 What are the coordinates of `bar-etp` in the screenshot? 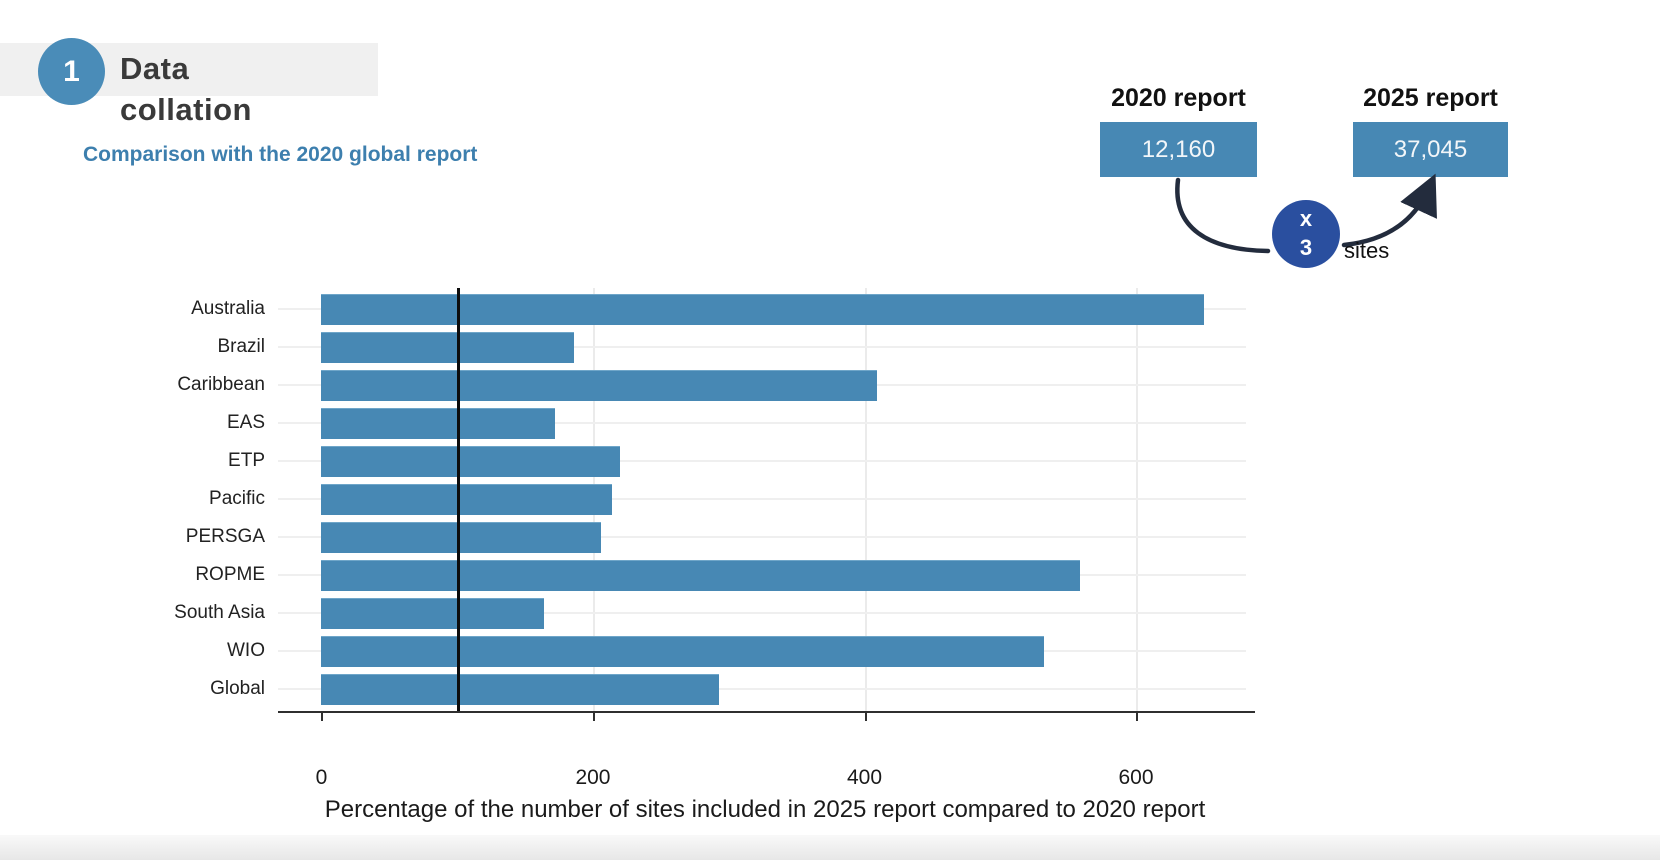 It's located at (471, 461).